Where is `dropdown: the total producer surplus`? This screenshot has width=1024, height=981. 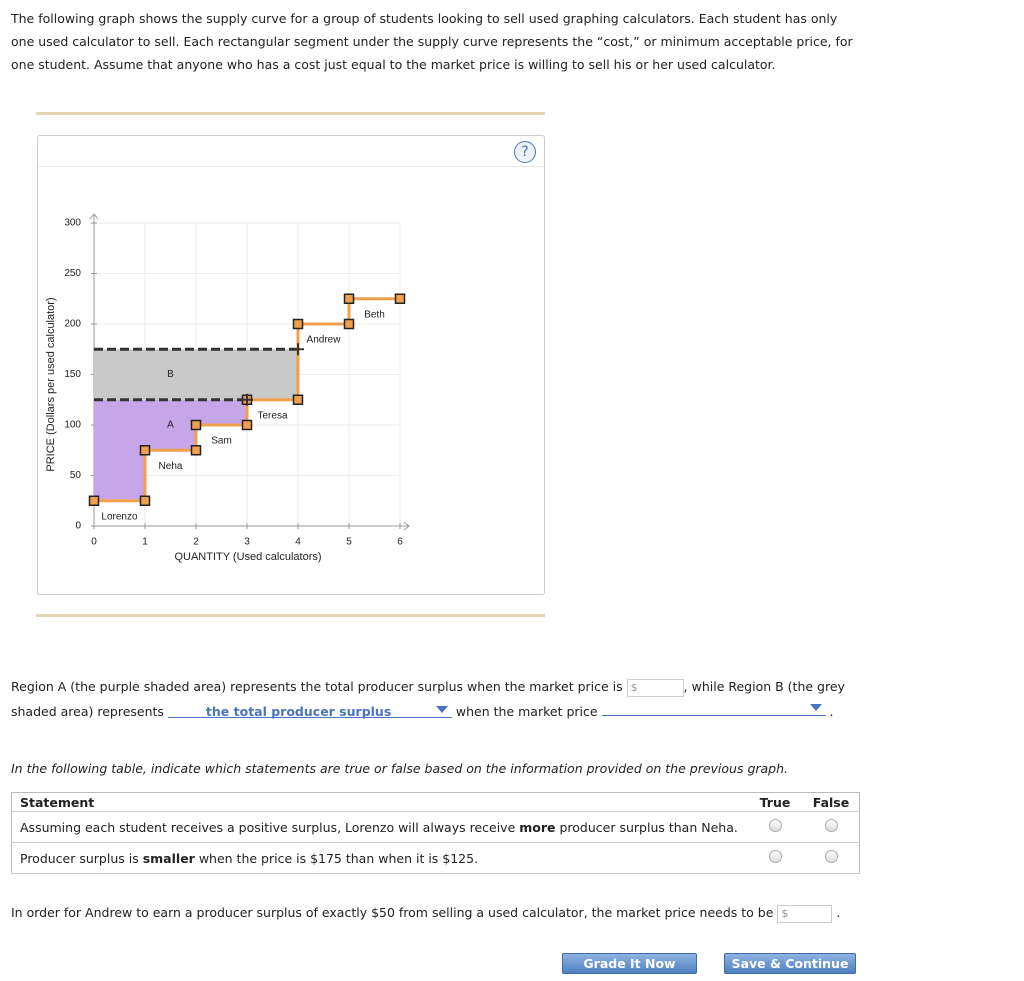 dropdown: the total producer surplus is located at coordinates (309, 709).